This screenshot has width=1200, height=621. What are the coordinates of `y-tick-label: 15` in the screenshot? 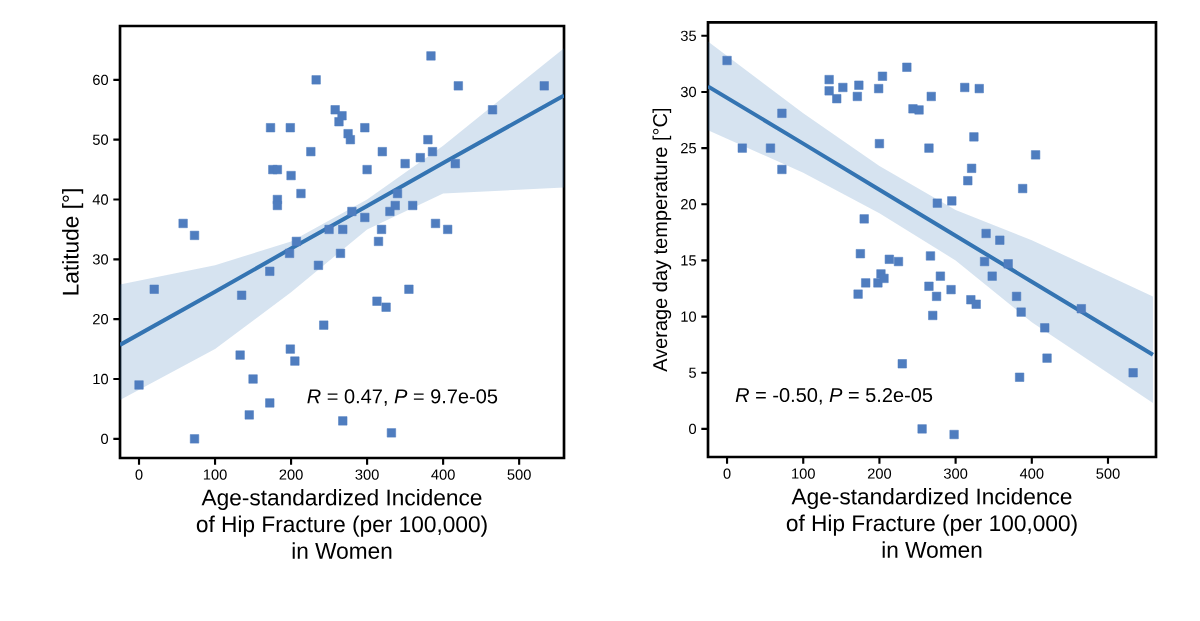 It's located at (688, 260).